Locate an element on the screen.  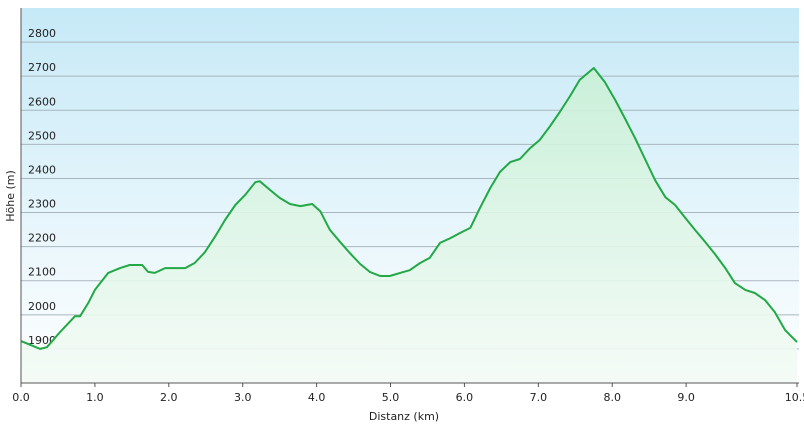
y-tick-label: 2400 is located at coordinates (42, 169).